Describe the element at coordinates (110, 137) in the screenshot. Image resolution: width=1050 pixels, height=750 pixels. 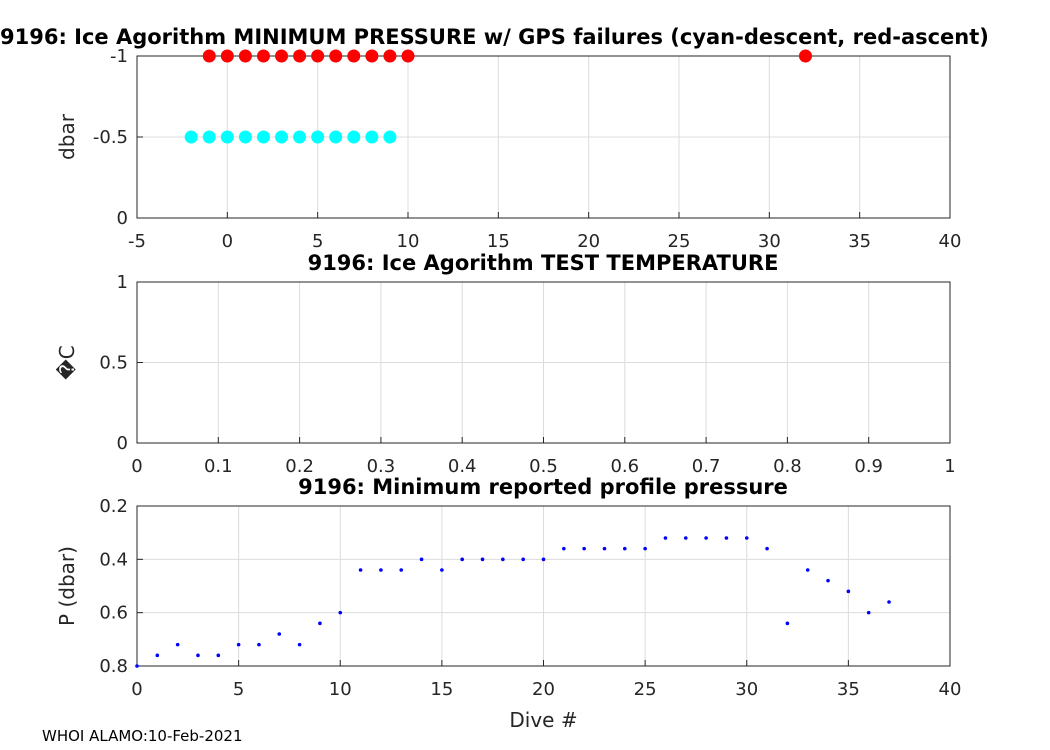
I see `y-tick-label: -0.5` at that location.